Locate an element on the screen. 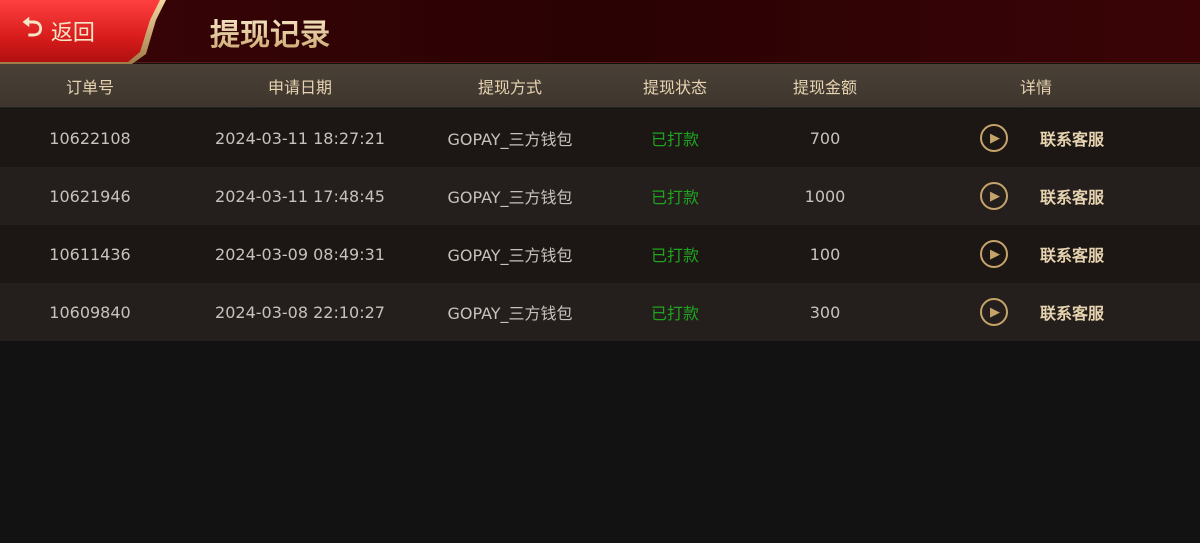 The width and height of the screenshot is (1200, 543). apply-date: 2024-03-08 22:10:27 is located at coordinates (300, 312).